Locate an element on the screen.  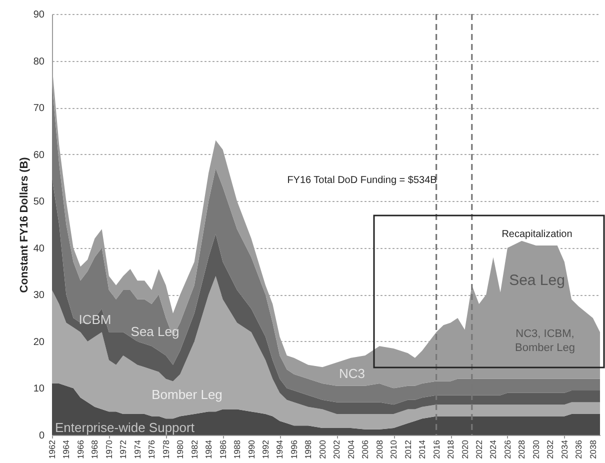
x-tick-label: 1996 is located at coordinates (293, 449).